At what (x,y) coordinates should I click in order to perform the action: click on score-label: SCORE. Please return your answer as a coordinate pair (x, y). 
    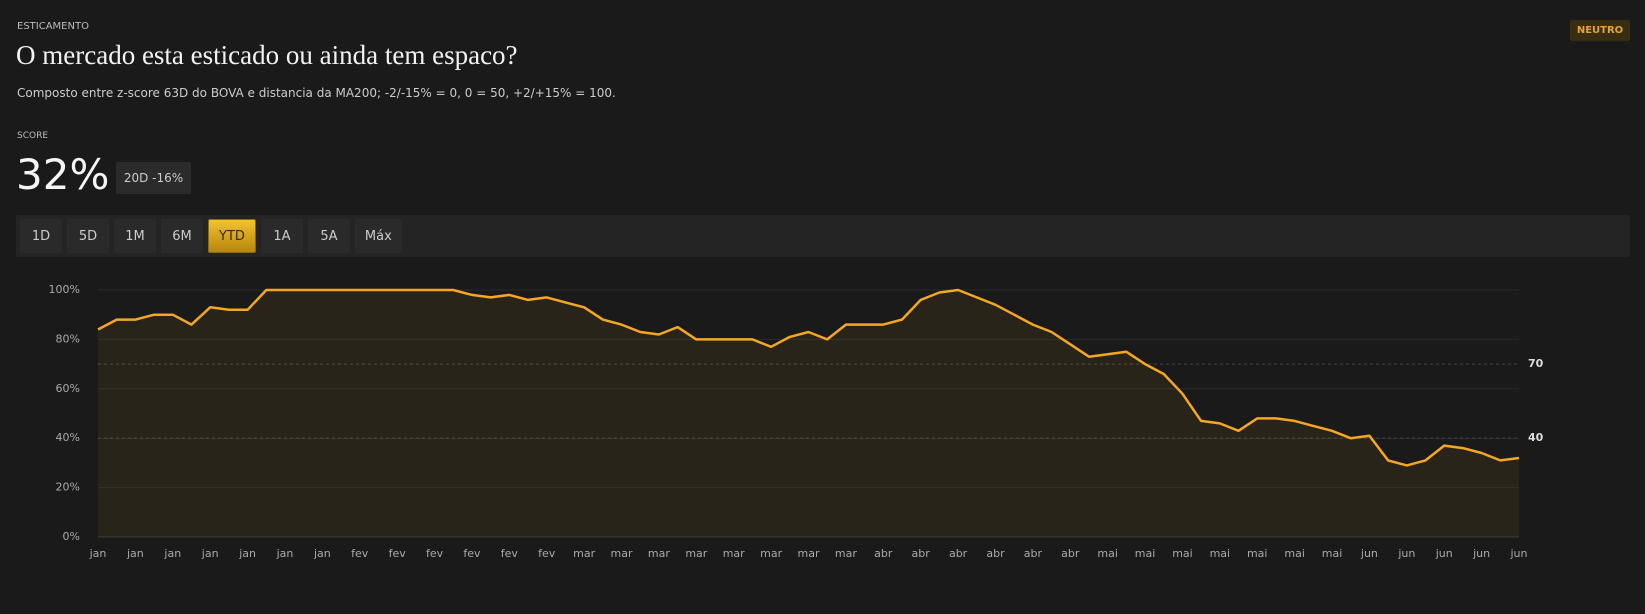
    Looking at the image, I should click on (33, 136).